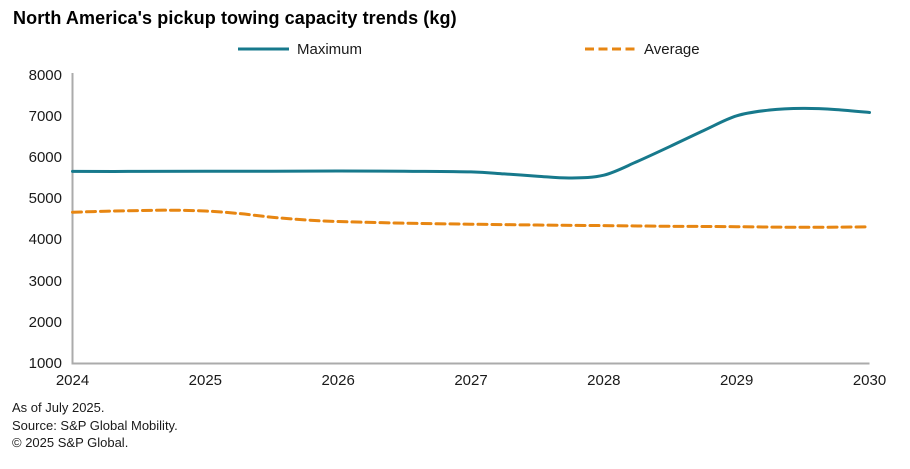  What do you see at coordinates (58, 407) in the screenshot?
I see `footer-as-of: As of July 2025.` at bounding box center [58, 407].